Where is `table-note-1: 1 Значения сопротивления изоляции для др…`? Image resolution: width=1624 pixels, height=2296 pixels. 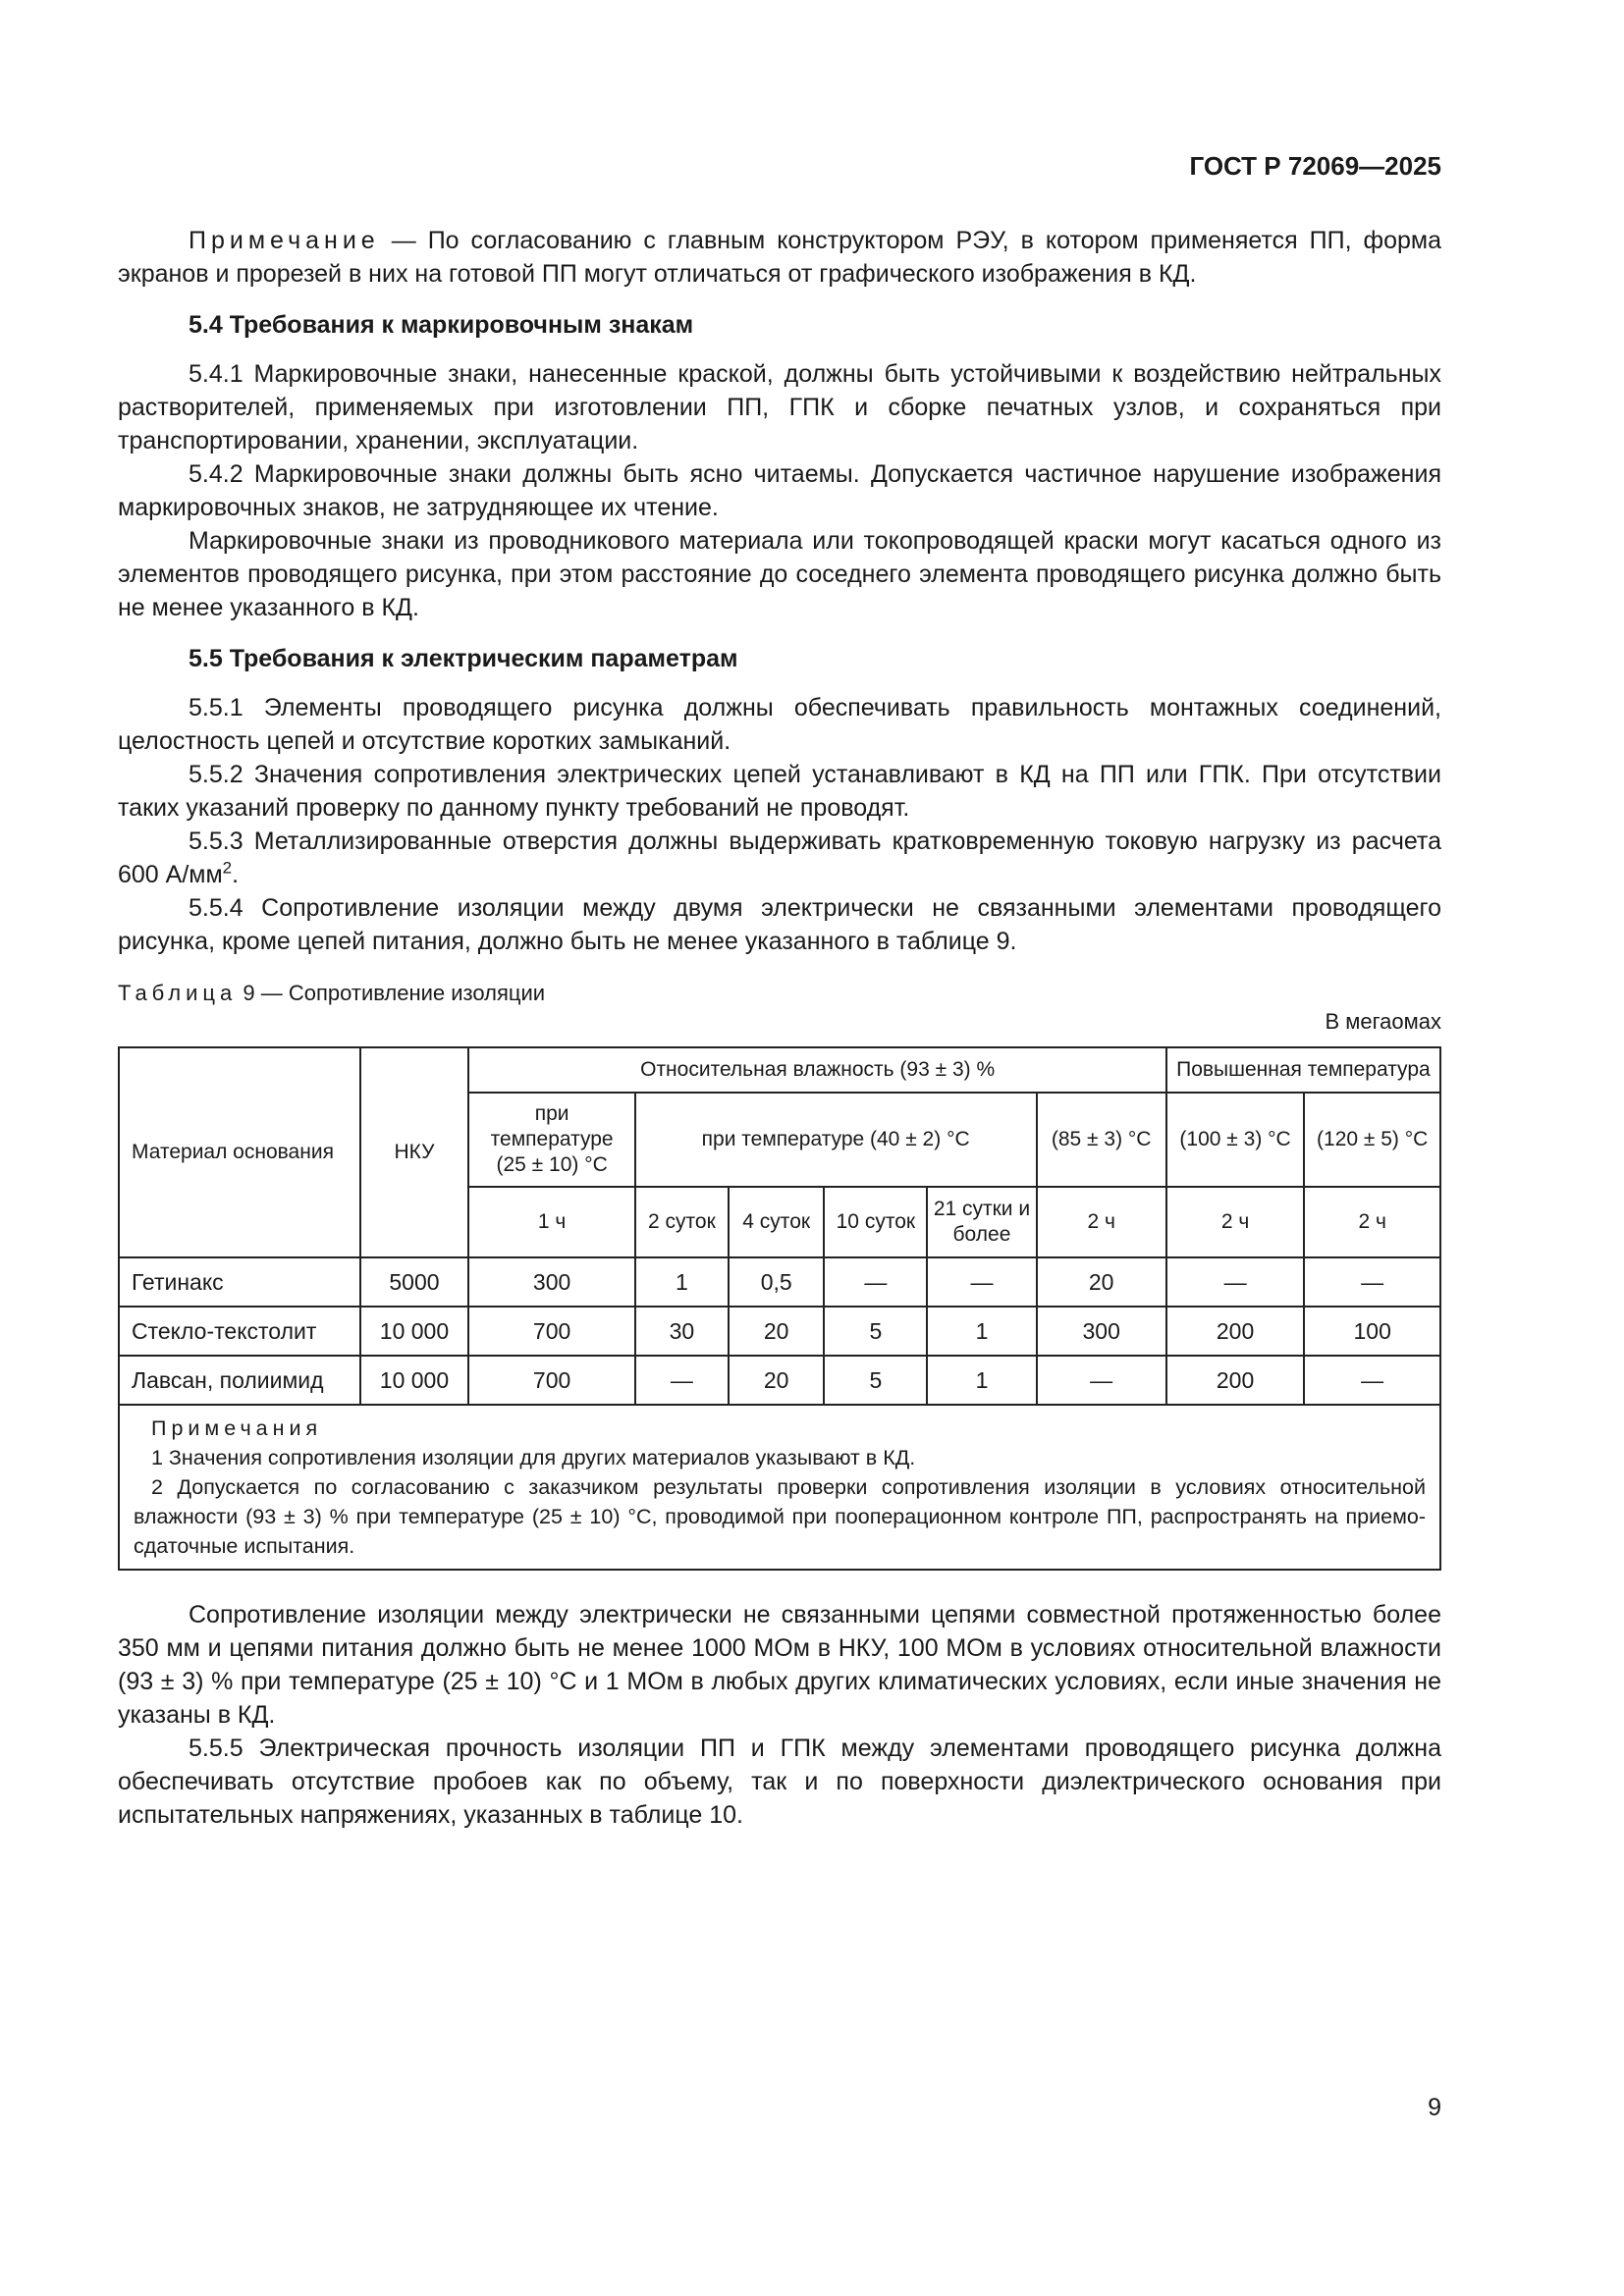
table-note-1: 1 Значения сопротивления изоляции для др… is located at coordinates (533, 1457).